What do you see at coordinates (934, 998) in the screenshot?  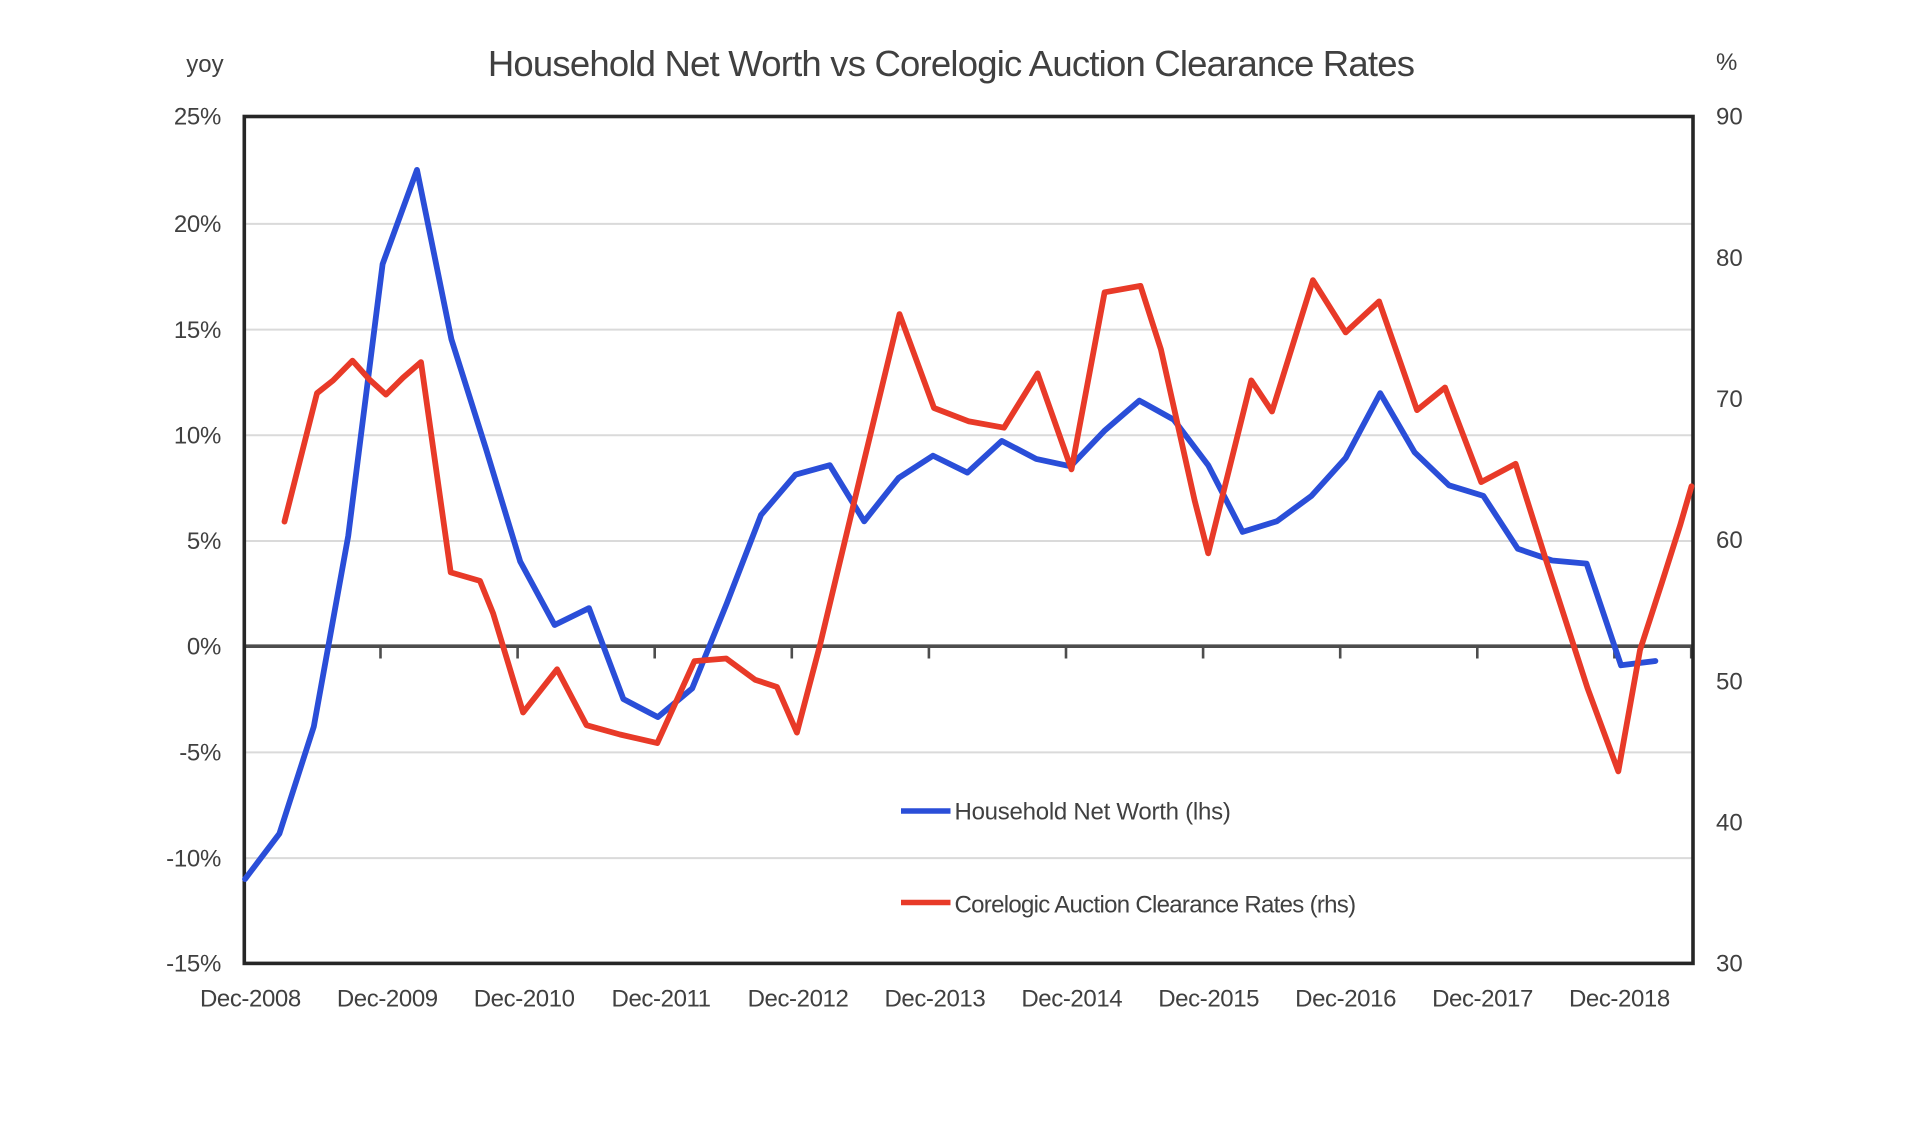 I see `svg-text: Dec-2013` at bounding box center [934, 998].